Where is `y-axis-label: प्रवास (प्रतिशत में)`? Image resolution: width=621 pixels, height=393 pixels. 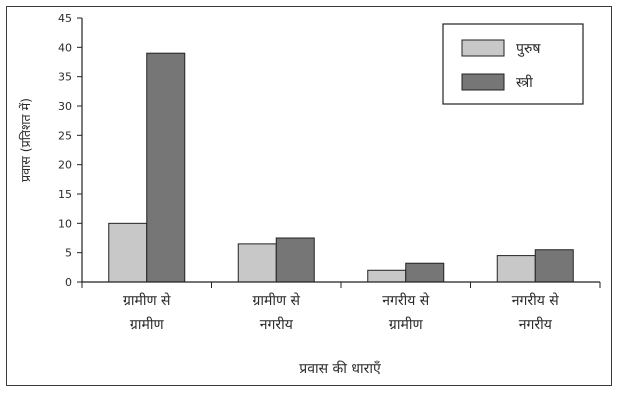 y-axis-label: प्रवास (प्रतिशत में) is located at coordinates (25, 140).